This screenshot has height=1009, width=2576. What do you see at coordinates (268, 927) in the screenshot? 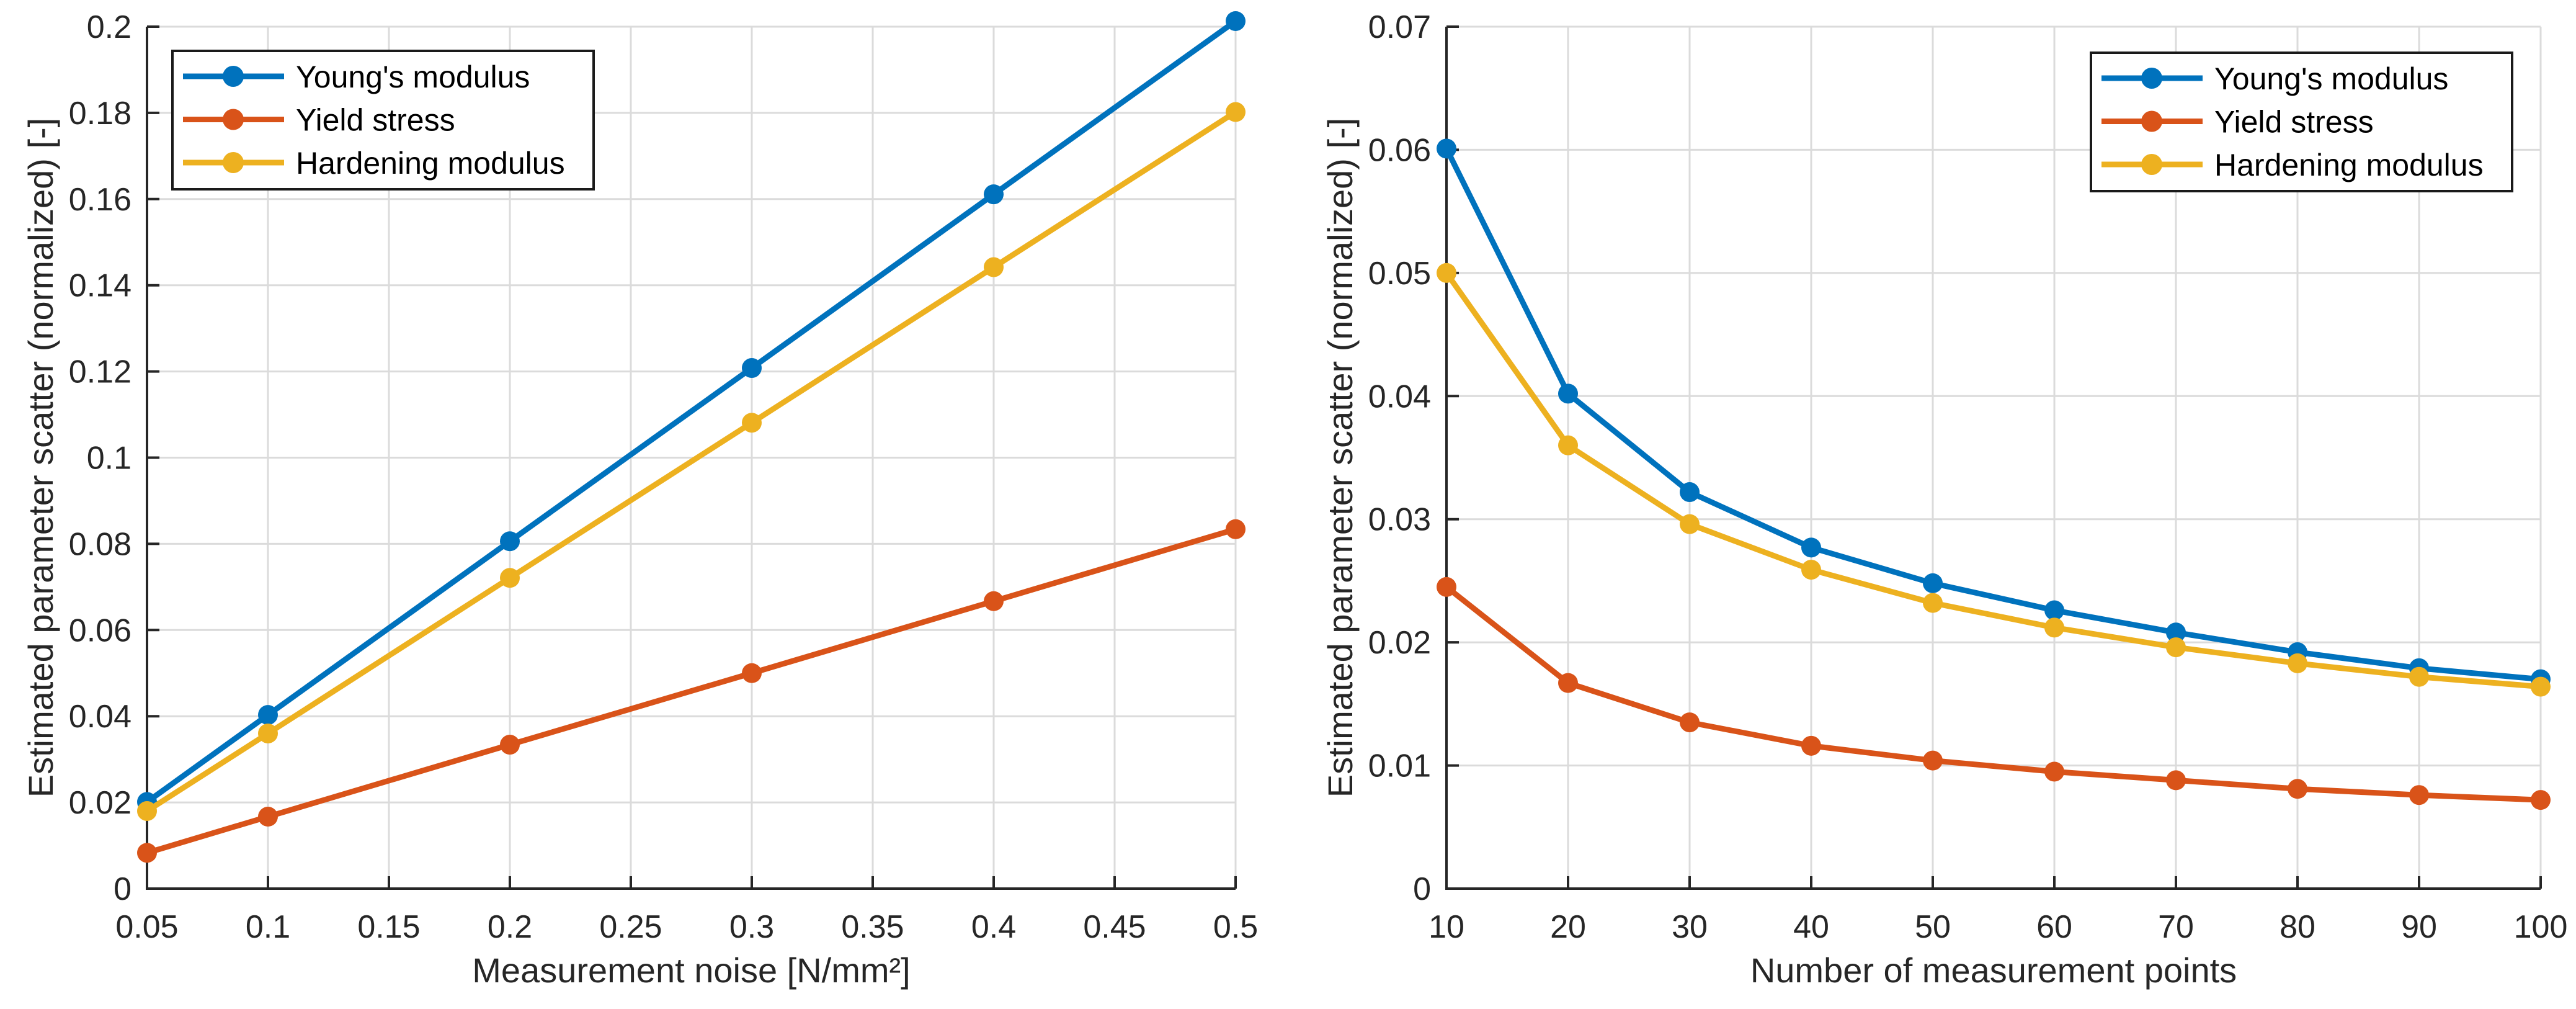
I see `x-tick-label: 0.1` at bounding box center [268, 927].